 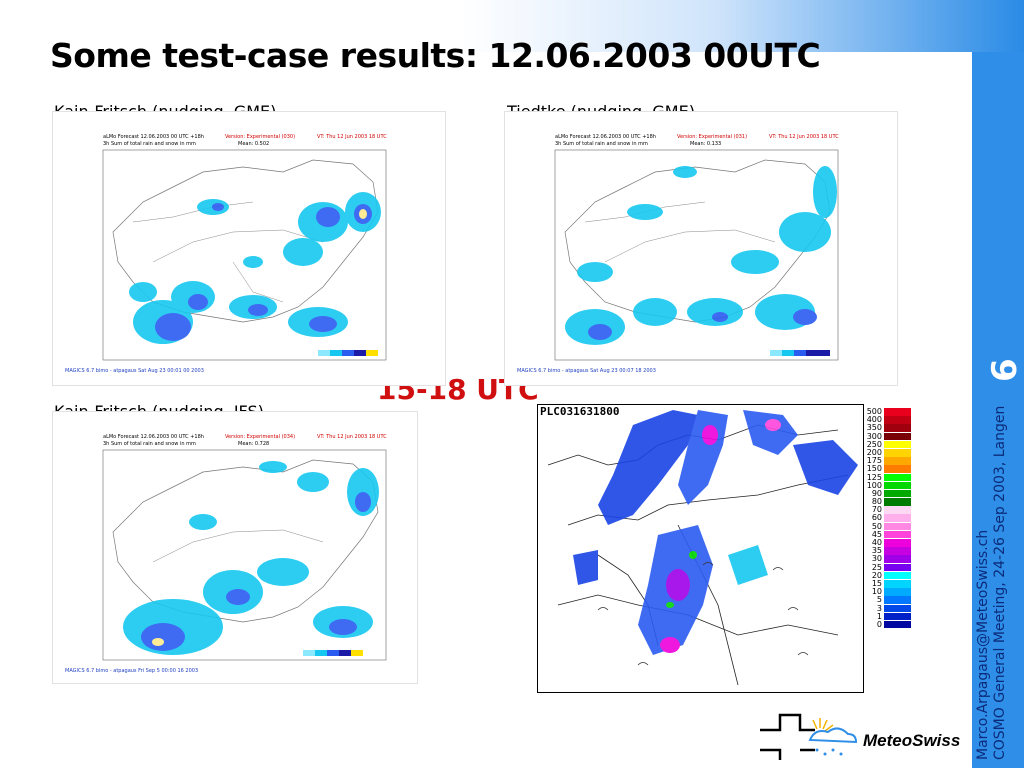 What do you see at coordinates (876, 583) in the screenshot?
I see `legend-value: 15` at bounding box center [876, 583].